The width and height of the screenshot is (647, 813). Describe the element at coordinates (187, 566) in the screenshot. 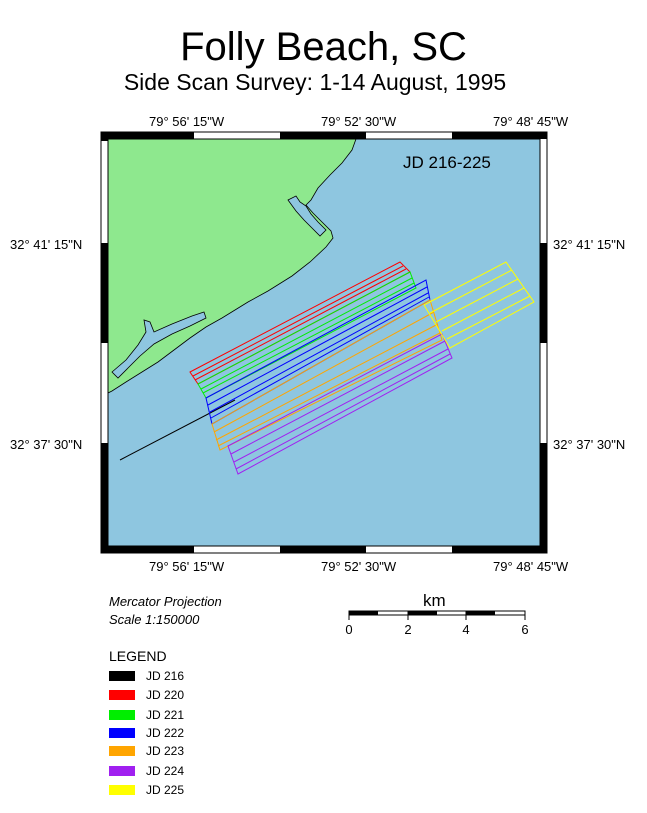

I see `bottom-lon-label-1: 79° 56' 15"W` at that location.